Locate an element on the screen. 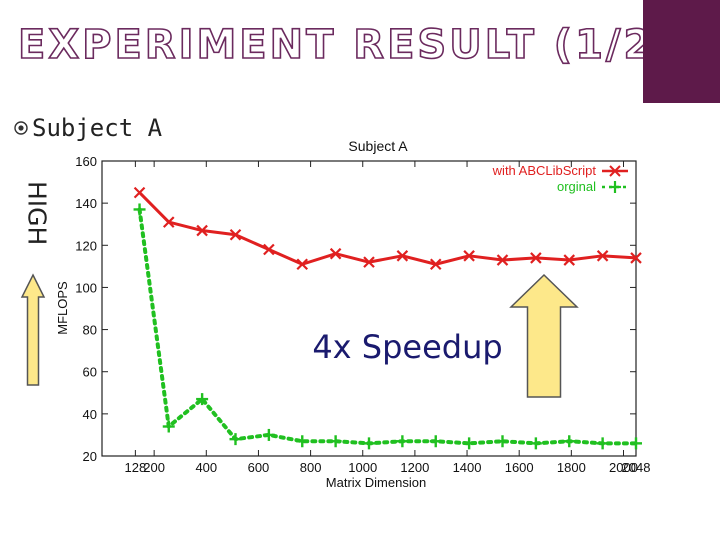 This screenshot has width=720, height=540. legend-label: with ABCLibScript is located at coordinates (544, 170).